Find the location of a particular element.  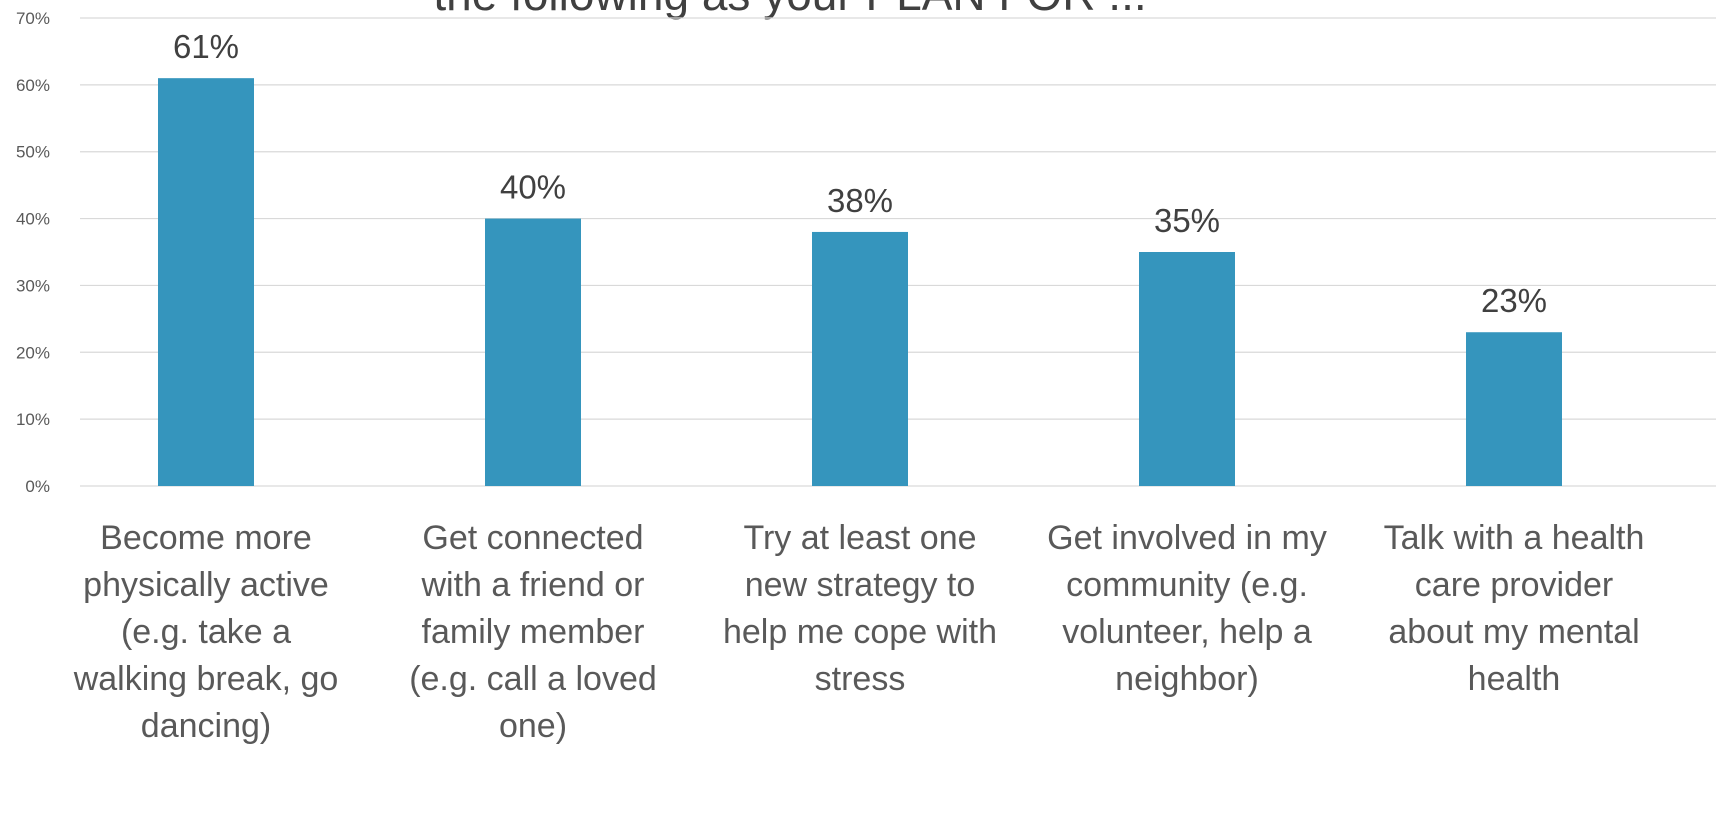

category-label-line: Get involved in my is located at coordinates (1187, 538).